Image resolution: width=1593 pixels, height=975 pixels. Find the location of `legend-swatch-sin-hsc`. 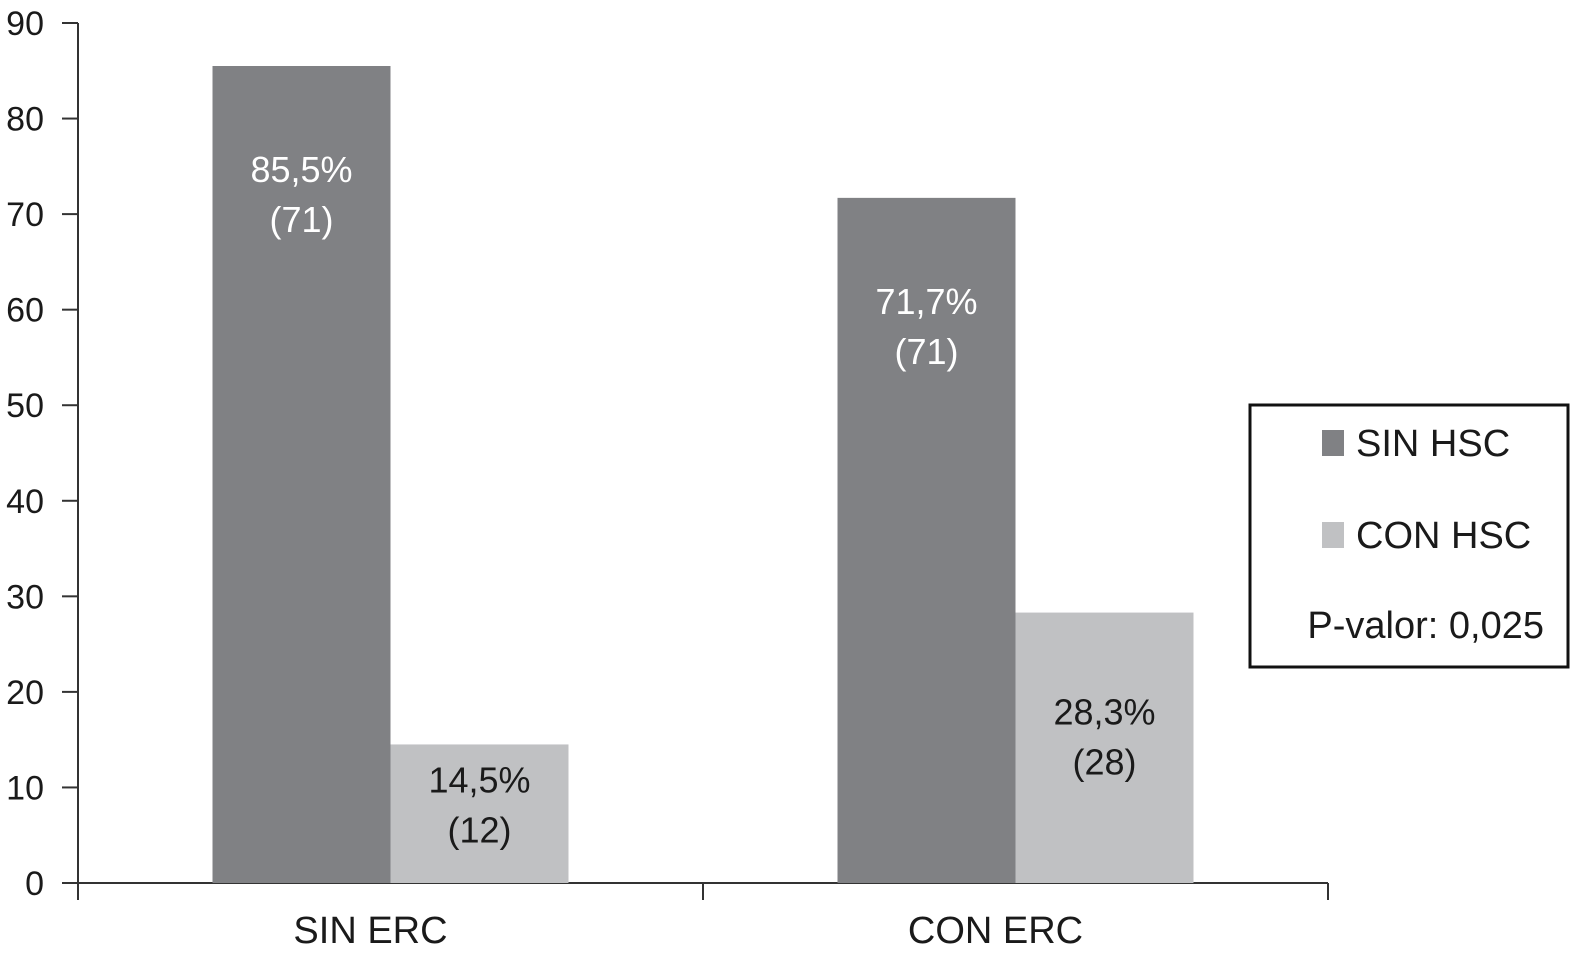

legend-swatch-sin-hsc is located at coordinates (1333, 443).